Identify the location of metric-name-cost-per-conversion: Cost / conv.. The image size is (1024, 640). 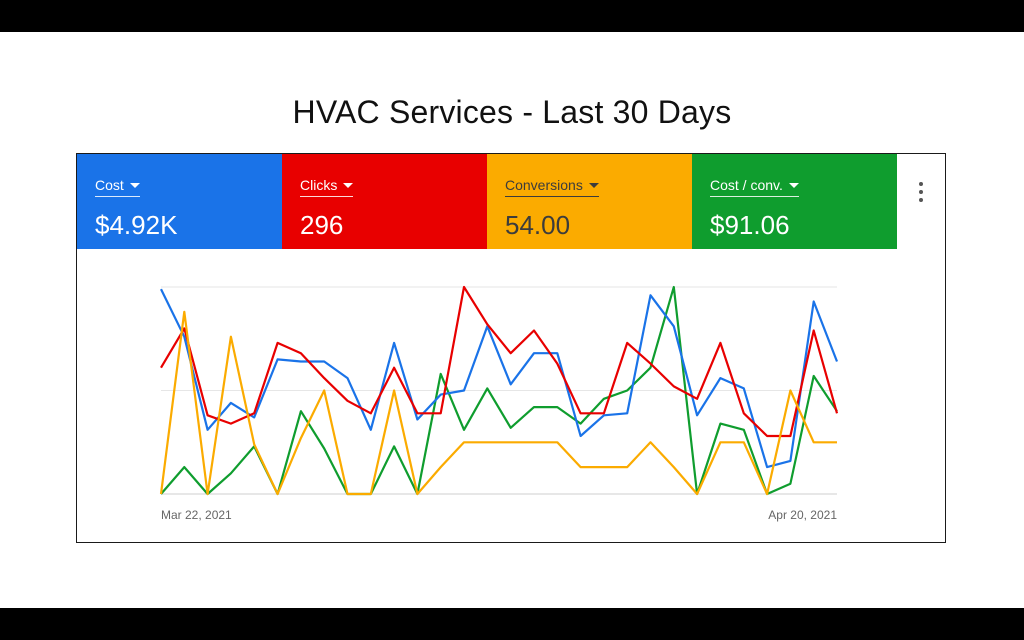
(746, 185).